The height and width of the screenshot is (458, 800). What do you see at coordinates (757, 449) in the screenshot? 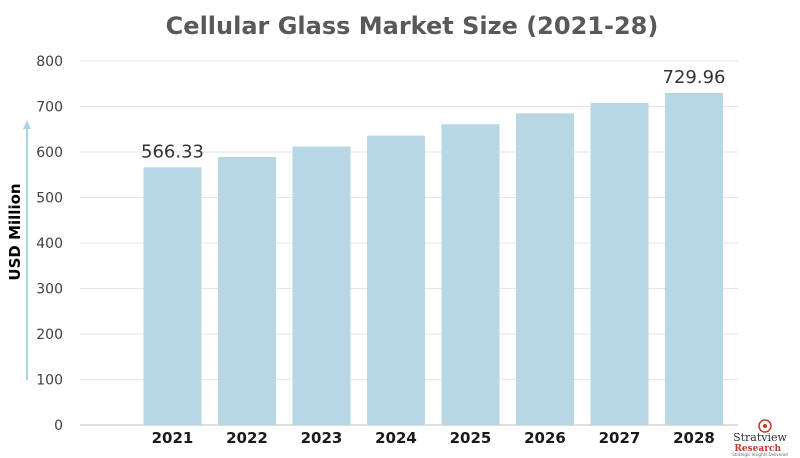
I see `logo-sub: Research` at bounding box center [757, 449].